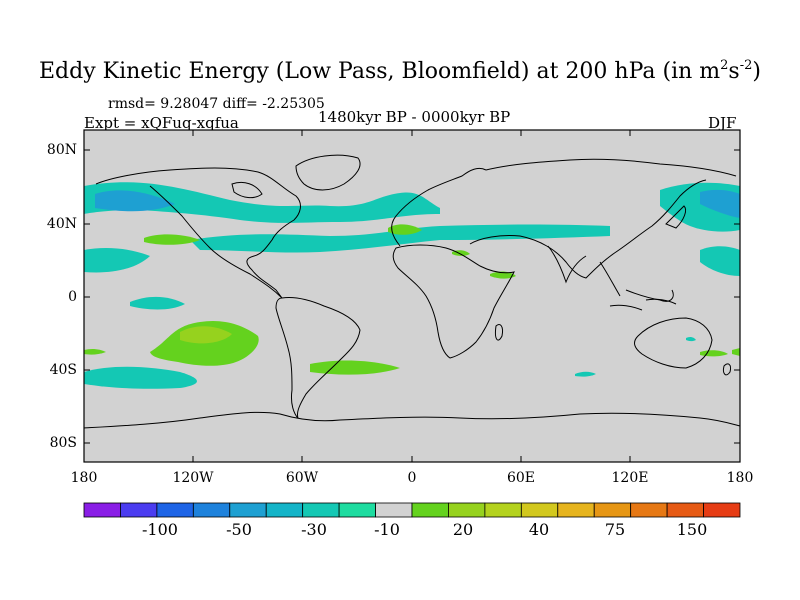 The image size is (800, 600). I want to click on colorbar-label: -10, so click(387, 529).